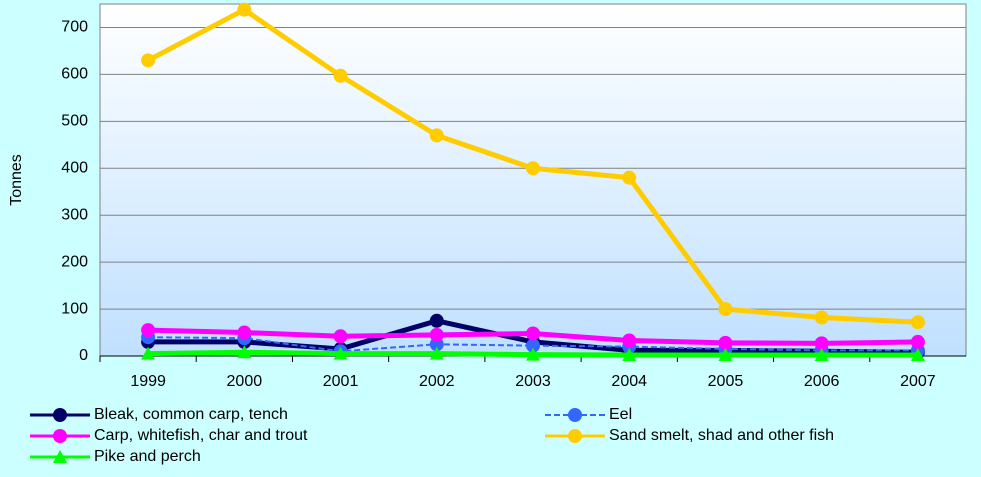 This screenshot has height=477, width=981. Describe the element at coordinates (148, 381) in the screenshot. I see `x-tick-label: 1999` at that location.